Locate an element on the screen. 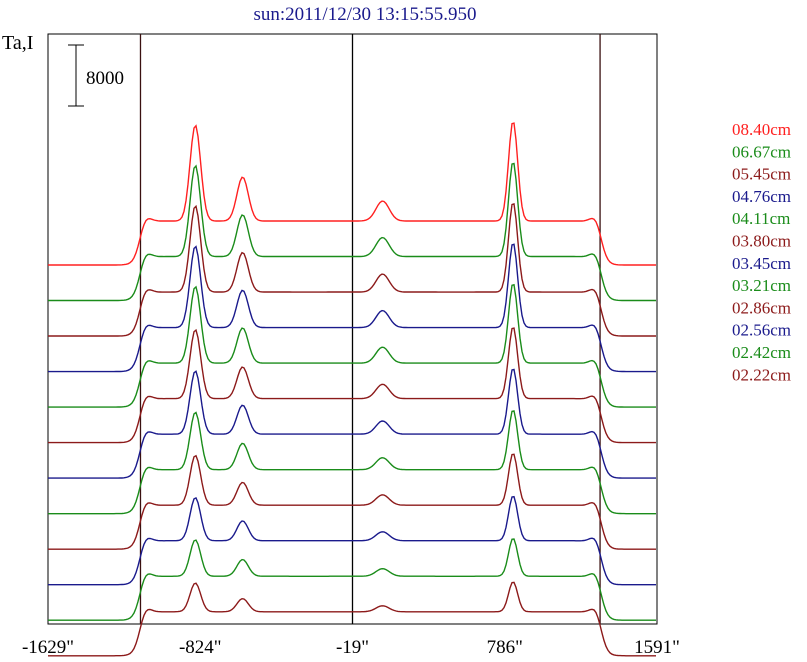 Image resolution: width=807 pixels, height=662 pixels. scale-bar-label: 8000 is located at coordinates (105, 78).